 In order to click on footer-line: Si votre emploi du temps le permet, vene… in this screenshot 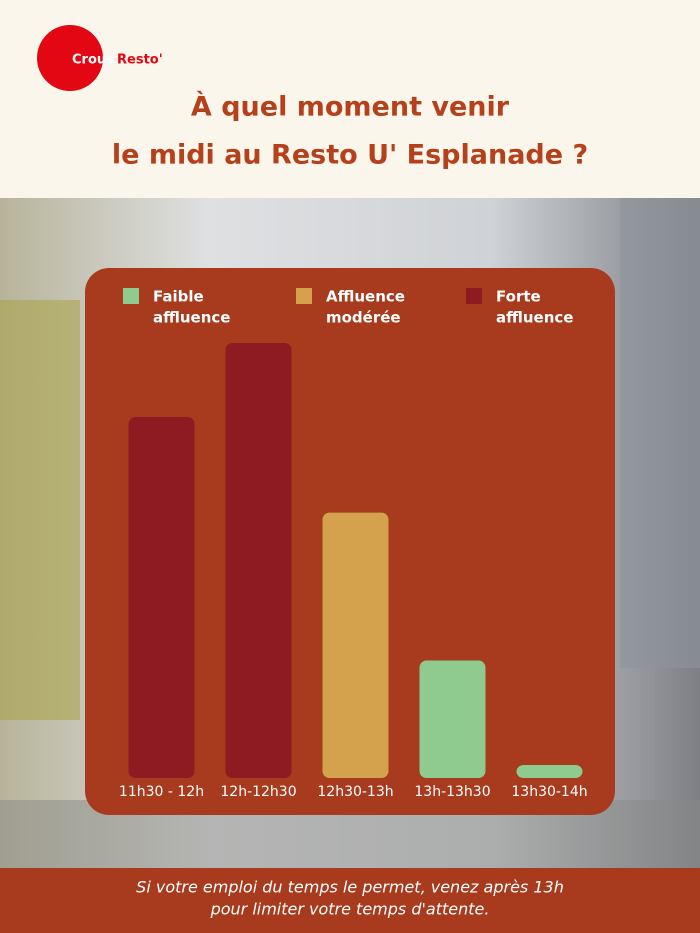, I will do `click(350, 887)`.